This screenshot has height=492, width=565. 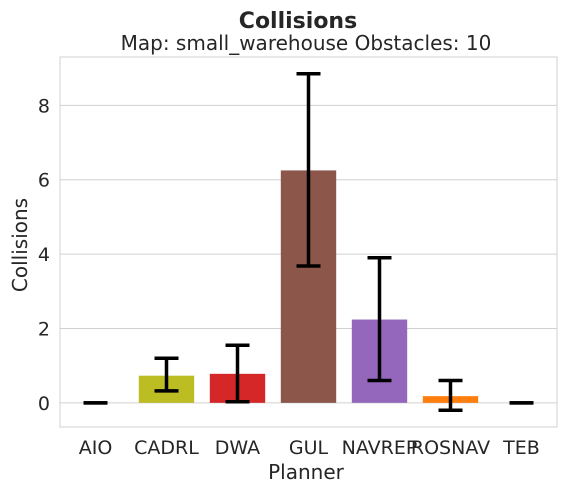 I want to click on x-tick-label-dwa: DWA, so click(x=237, y=448).